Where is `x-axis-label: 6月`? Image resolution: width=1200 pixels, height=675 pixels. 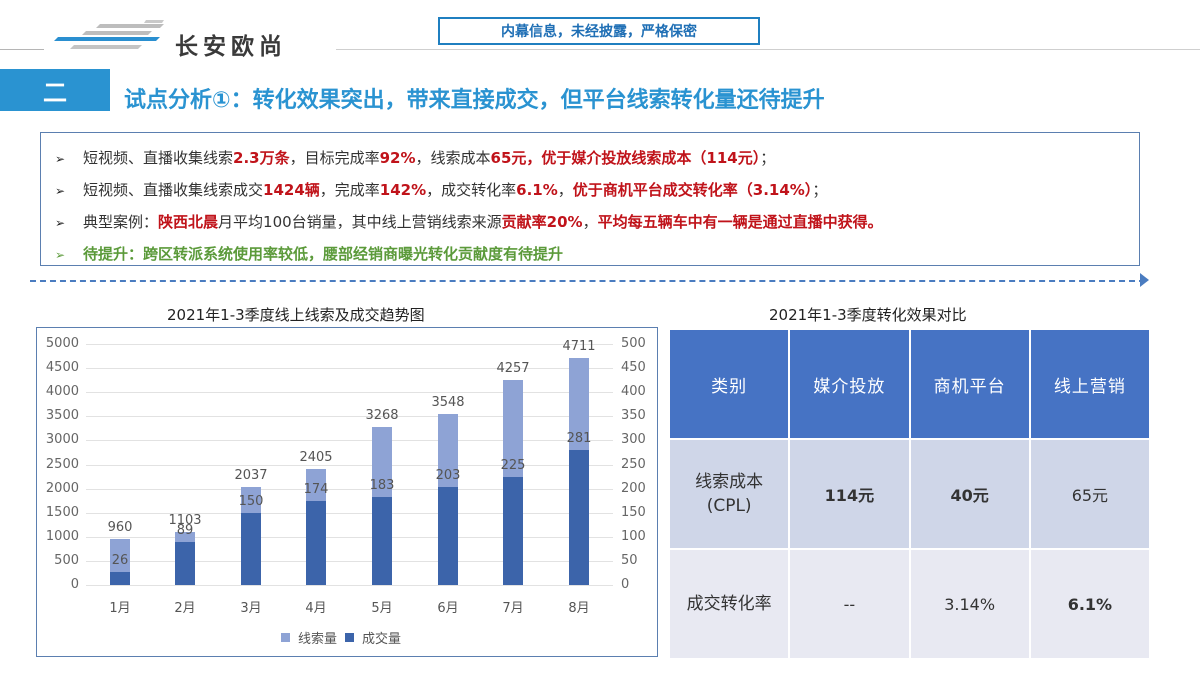
x-axis-label: 6月 is located at coordinates (448, 608).